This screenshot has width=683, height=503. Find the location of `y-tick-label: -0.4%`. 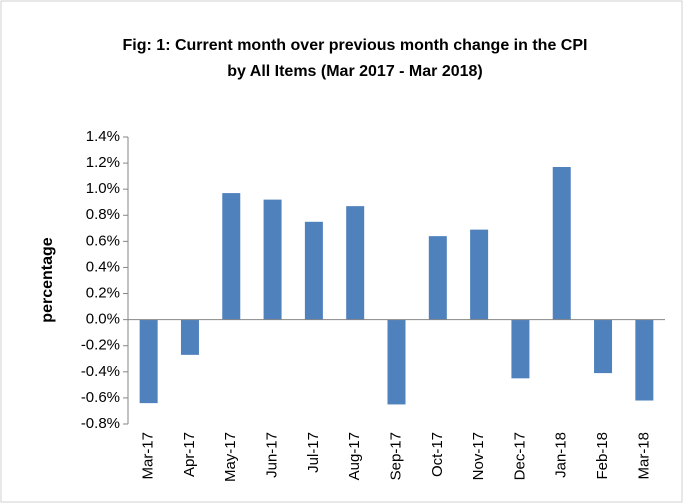

y-tick-label: -0.4% is located at coordinates (100, 371).